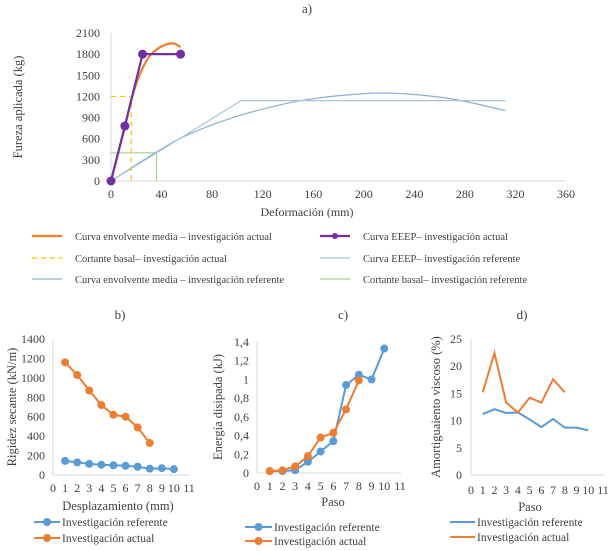  What do you see at coordinates (241, 361) in the screenshot?
I see `y-tick-label: 1,2` at bounding box center [241, 361].